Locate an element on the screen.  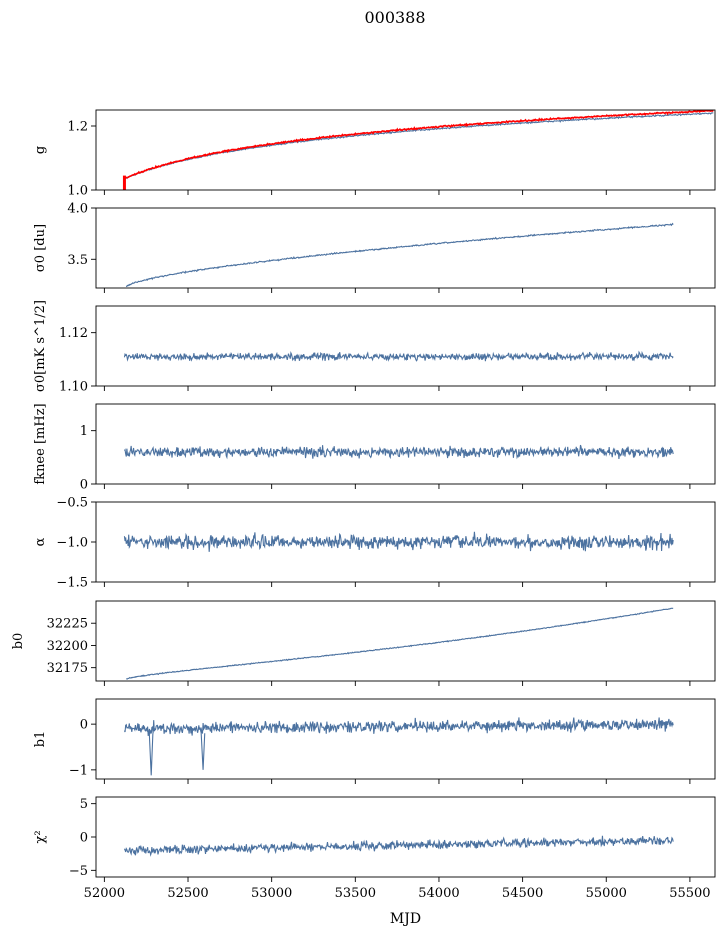
subplot-1: 1.0 1.2 g is located at coordinates (374, 154).